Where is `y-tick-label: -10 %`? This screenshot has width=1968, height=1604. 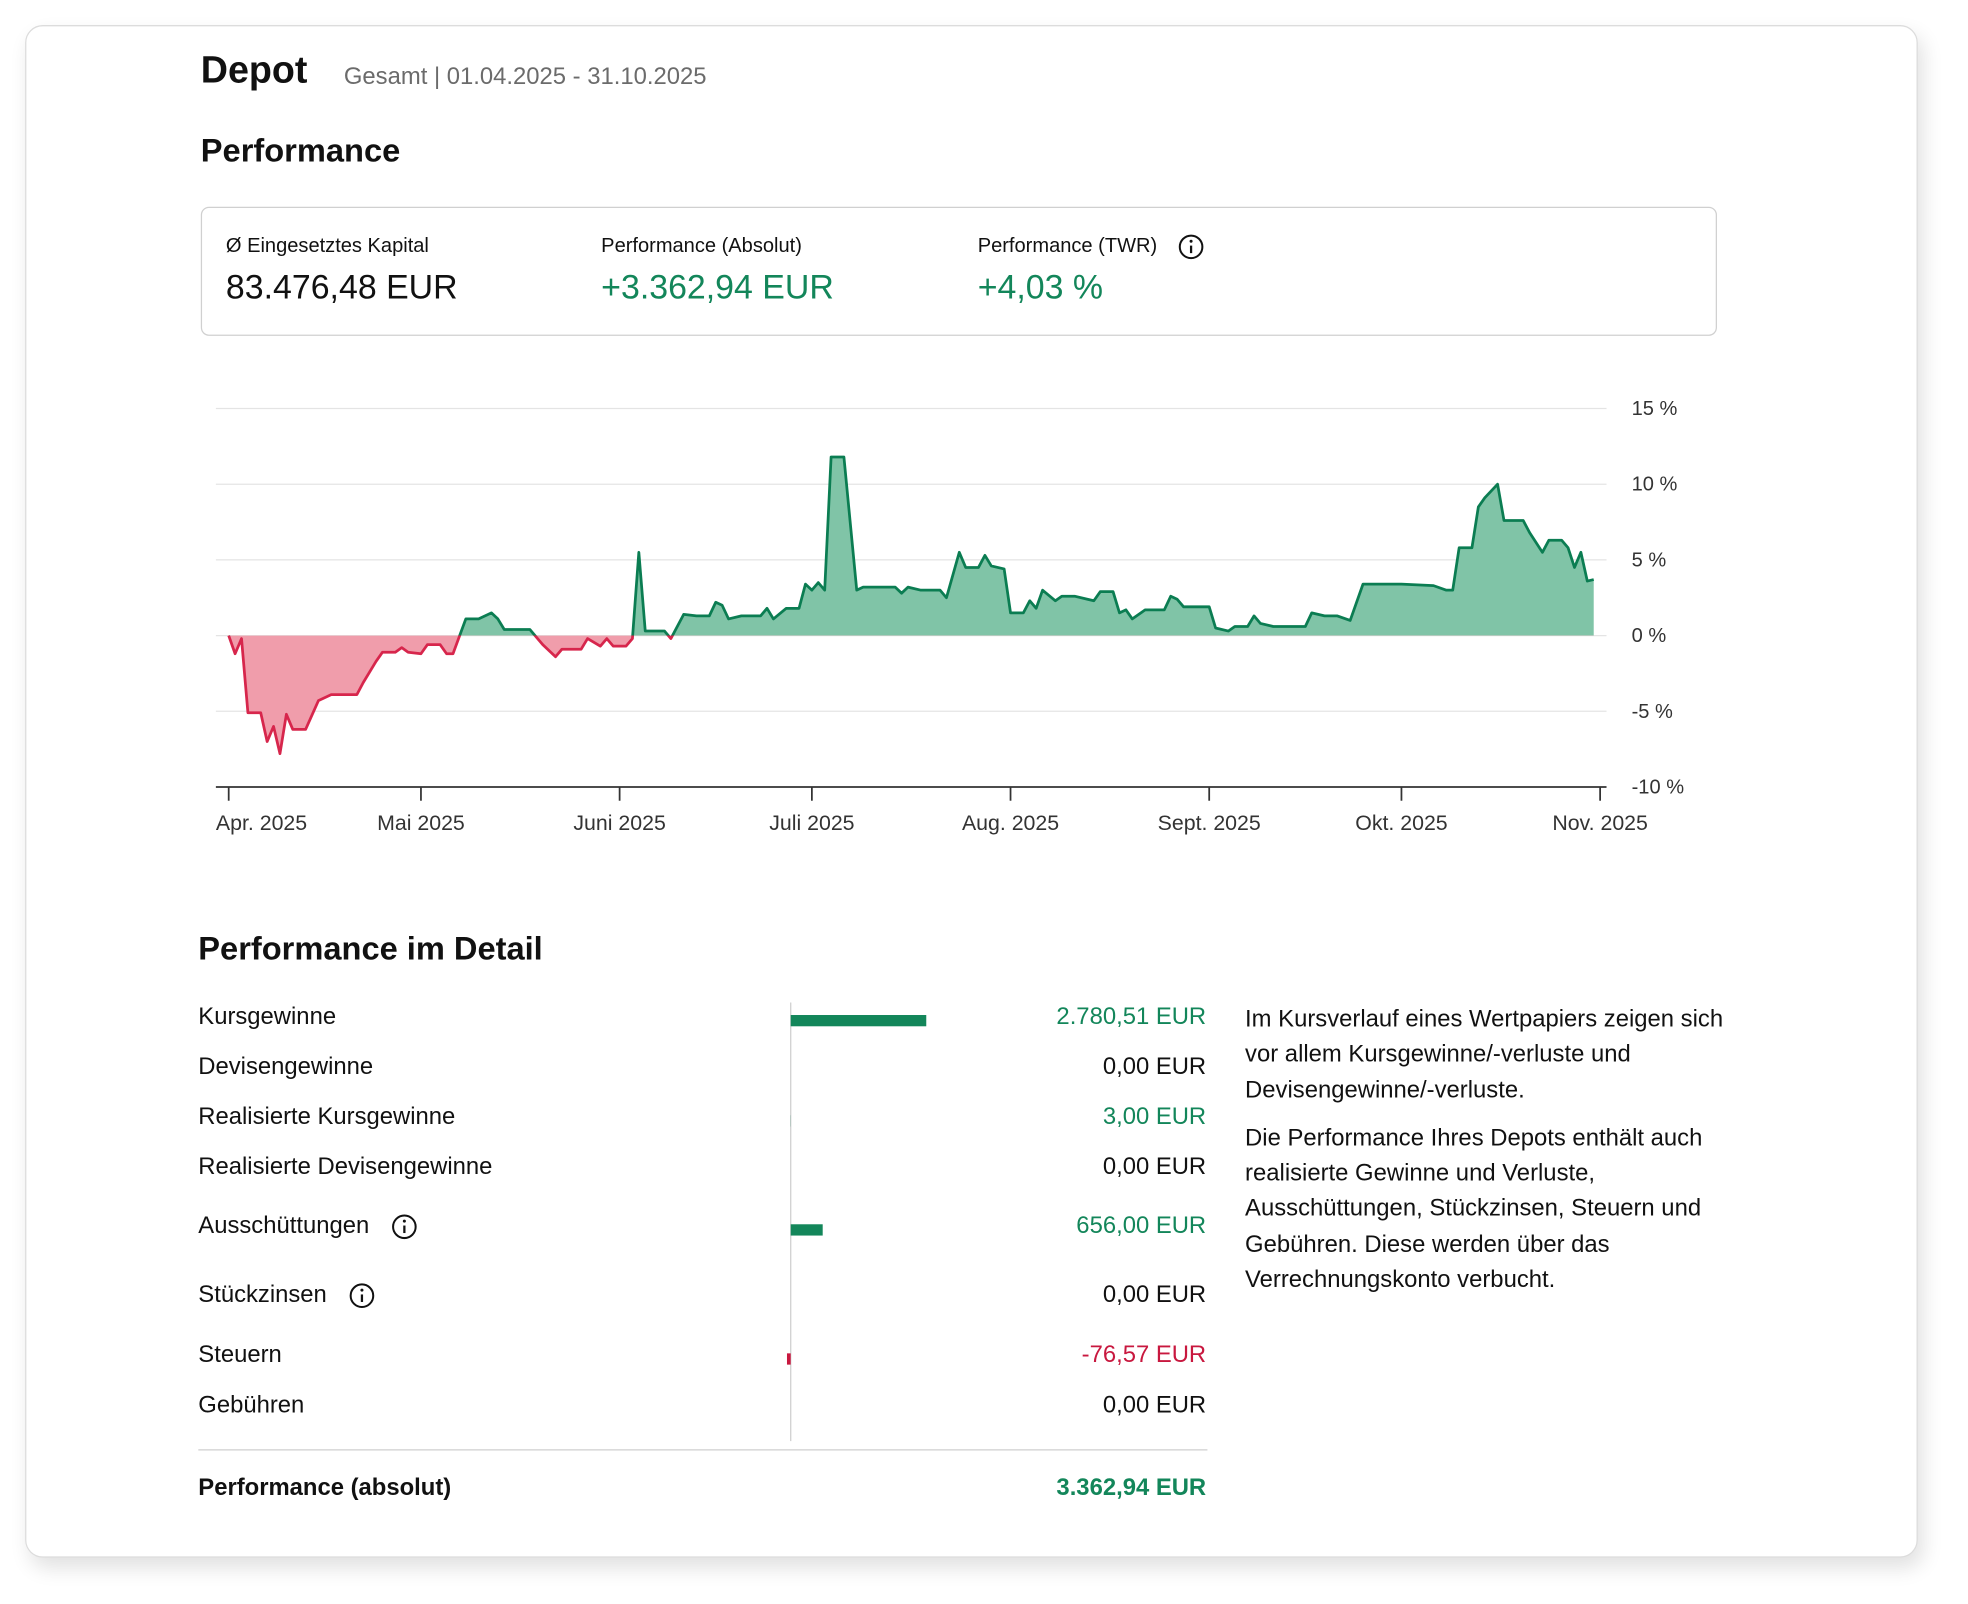
y-tick-label: -10 % is located at coordinates (1658, 788).